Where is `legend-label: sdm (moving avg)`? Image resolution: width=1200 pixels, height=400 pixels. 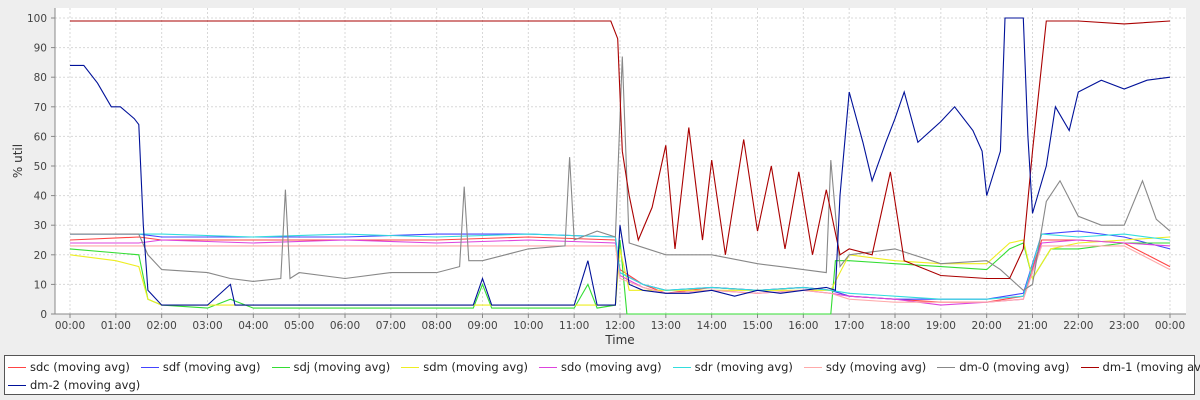 legend-label: sdm (moving avg) is located at coordinates (476, 367).